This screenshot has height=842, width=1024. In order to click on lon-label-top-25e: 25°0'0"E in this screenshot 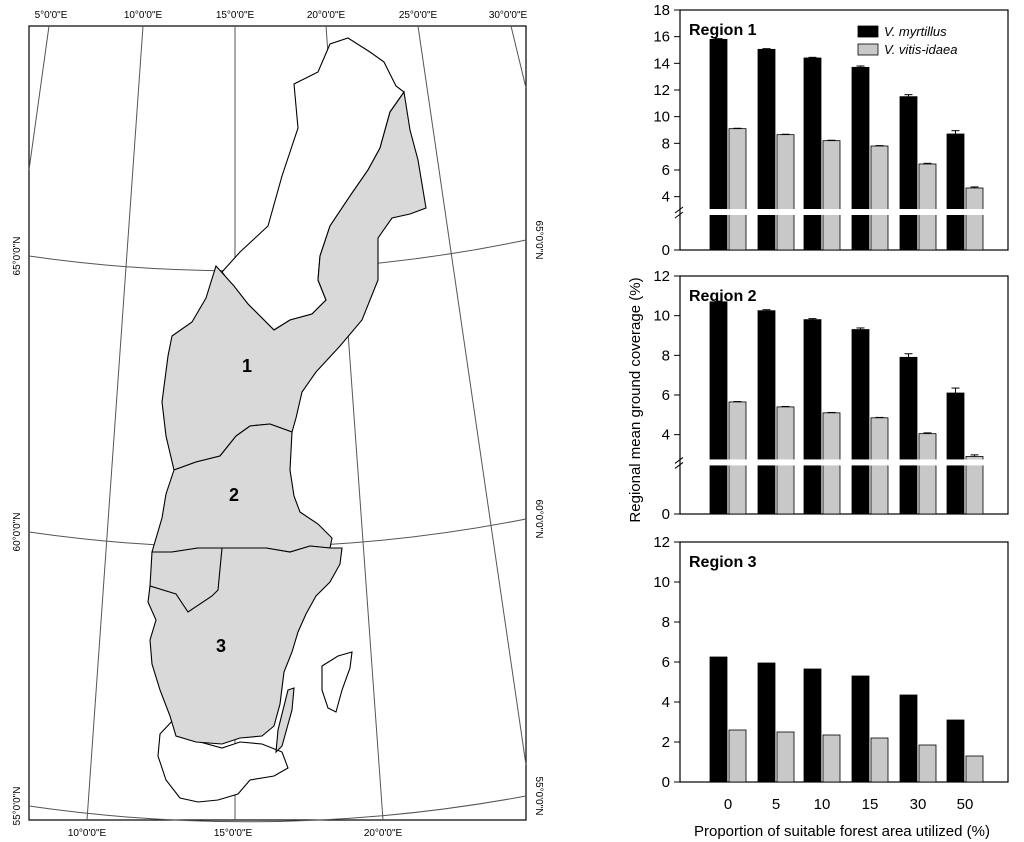, I will do `click(418, 15)`.